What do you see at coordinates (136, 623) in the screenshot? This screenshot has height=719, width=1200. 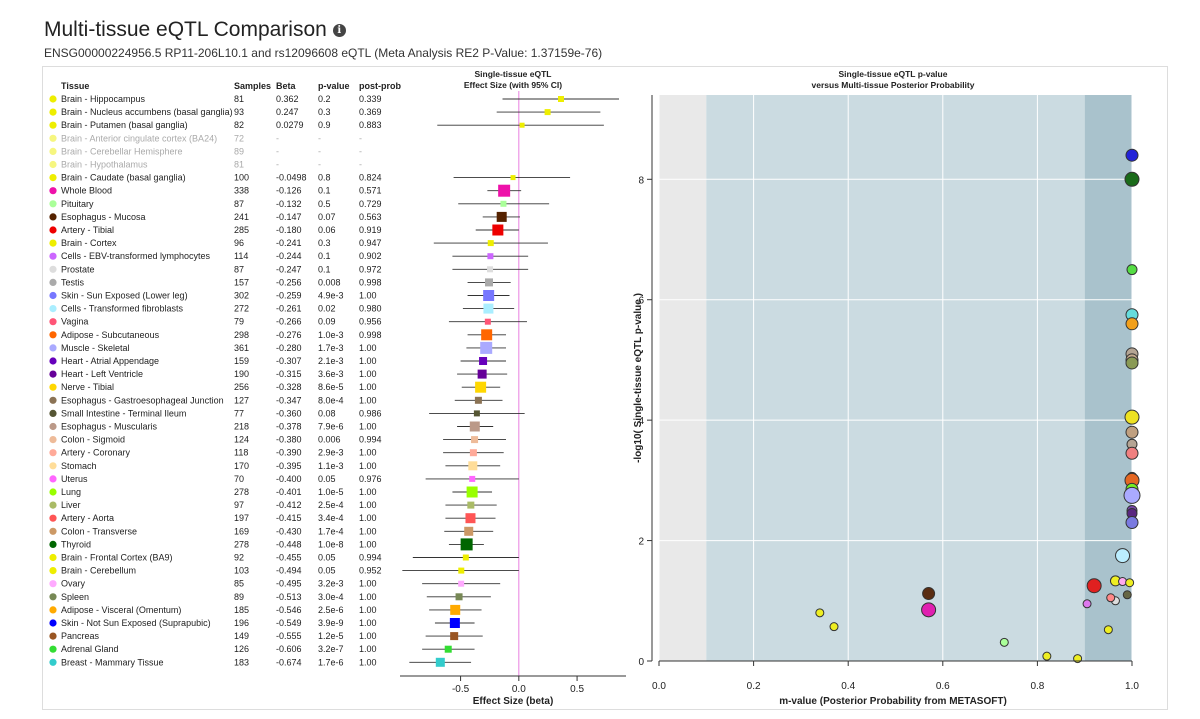 I see `tissue-name: Skin - Not Sun Exposed (Suprapubic)` at bounding box center [136, 623].